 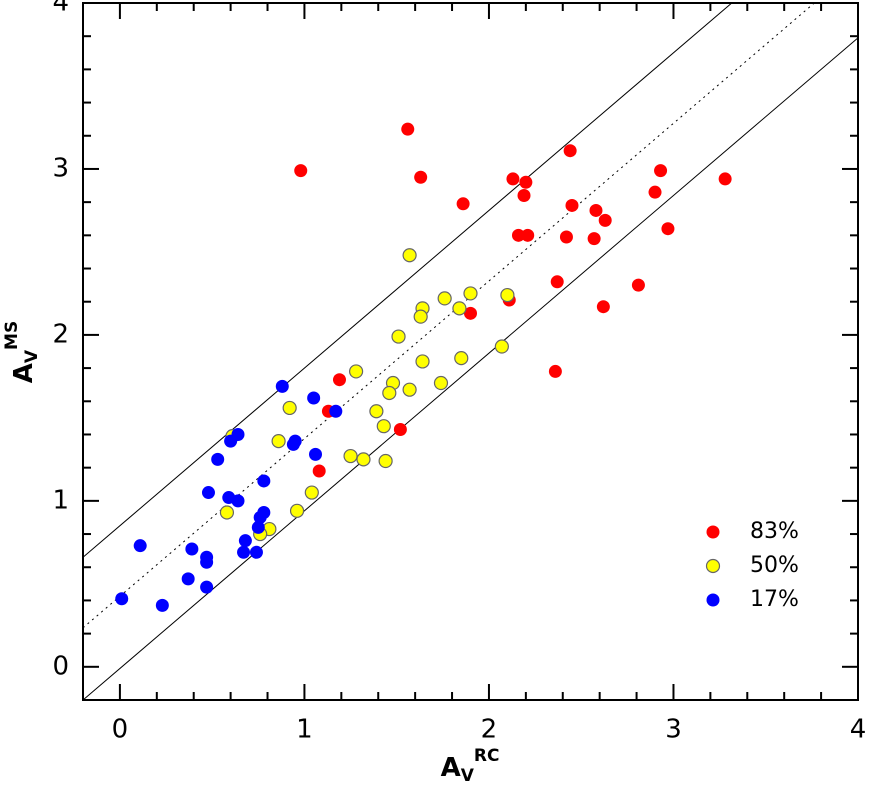 What do you see at coordinates (60, 9) in the screenshot?
I see `y-tick-label: 4` at bounding box center [60, 9].